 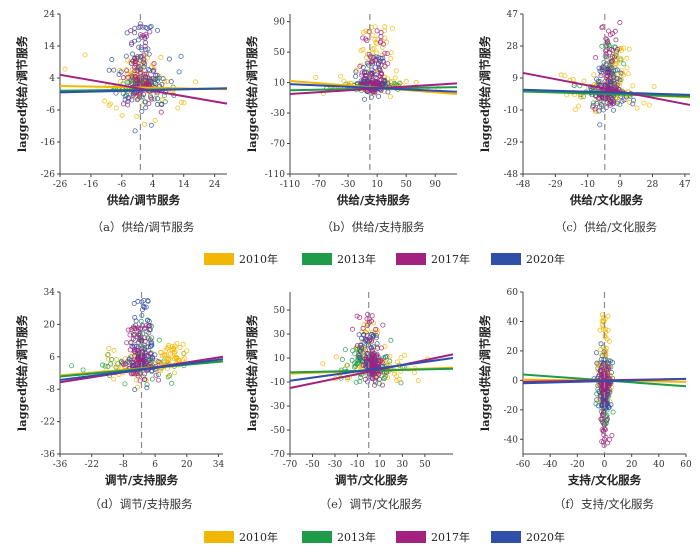 What do you see at coordinates (403, 465) in the screenshot?
I see `x-tick-label: 30` at bounding box center [403, 465].